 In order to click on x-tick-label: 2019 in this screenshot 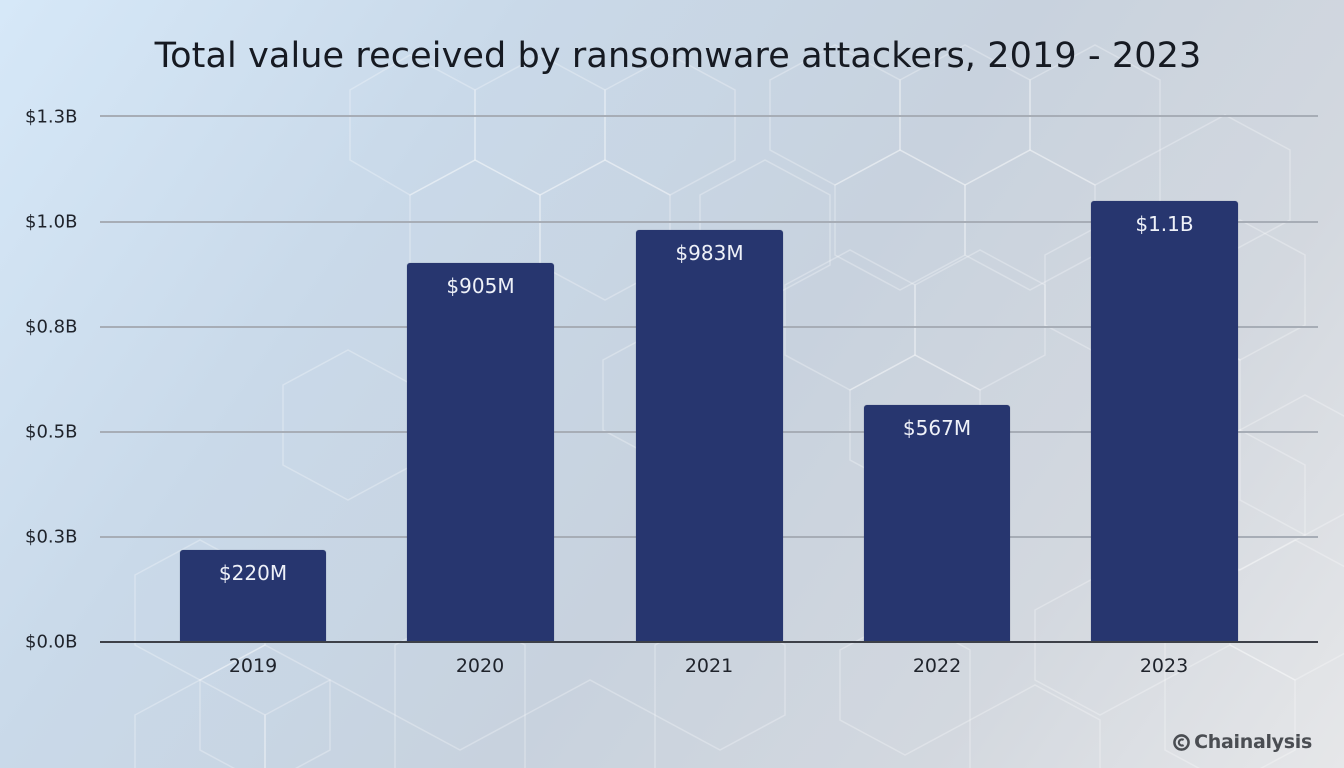, I will do `click(253, 666)`.